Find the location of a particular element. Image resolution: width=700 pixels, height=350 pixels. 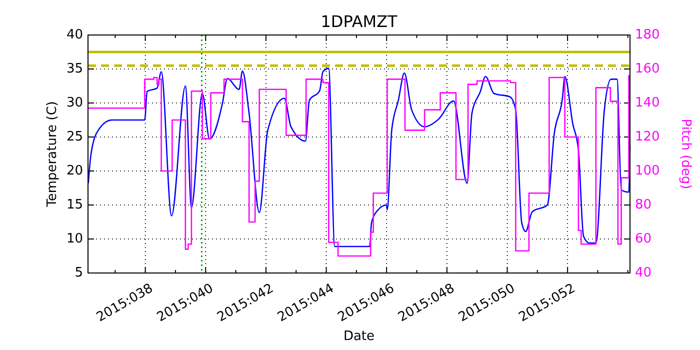

y2-axis-title: Pitch (deg) is located at coordinates (685, 154).